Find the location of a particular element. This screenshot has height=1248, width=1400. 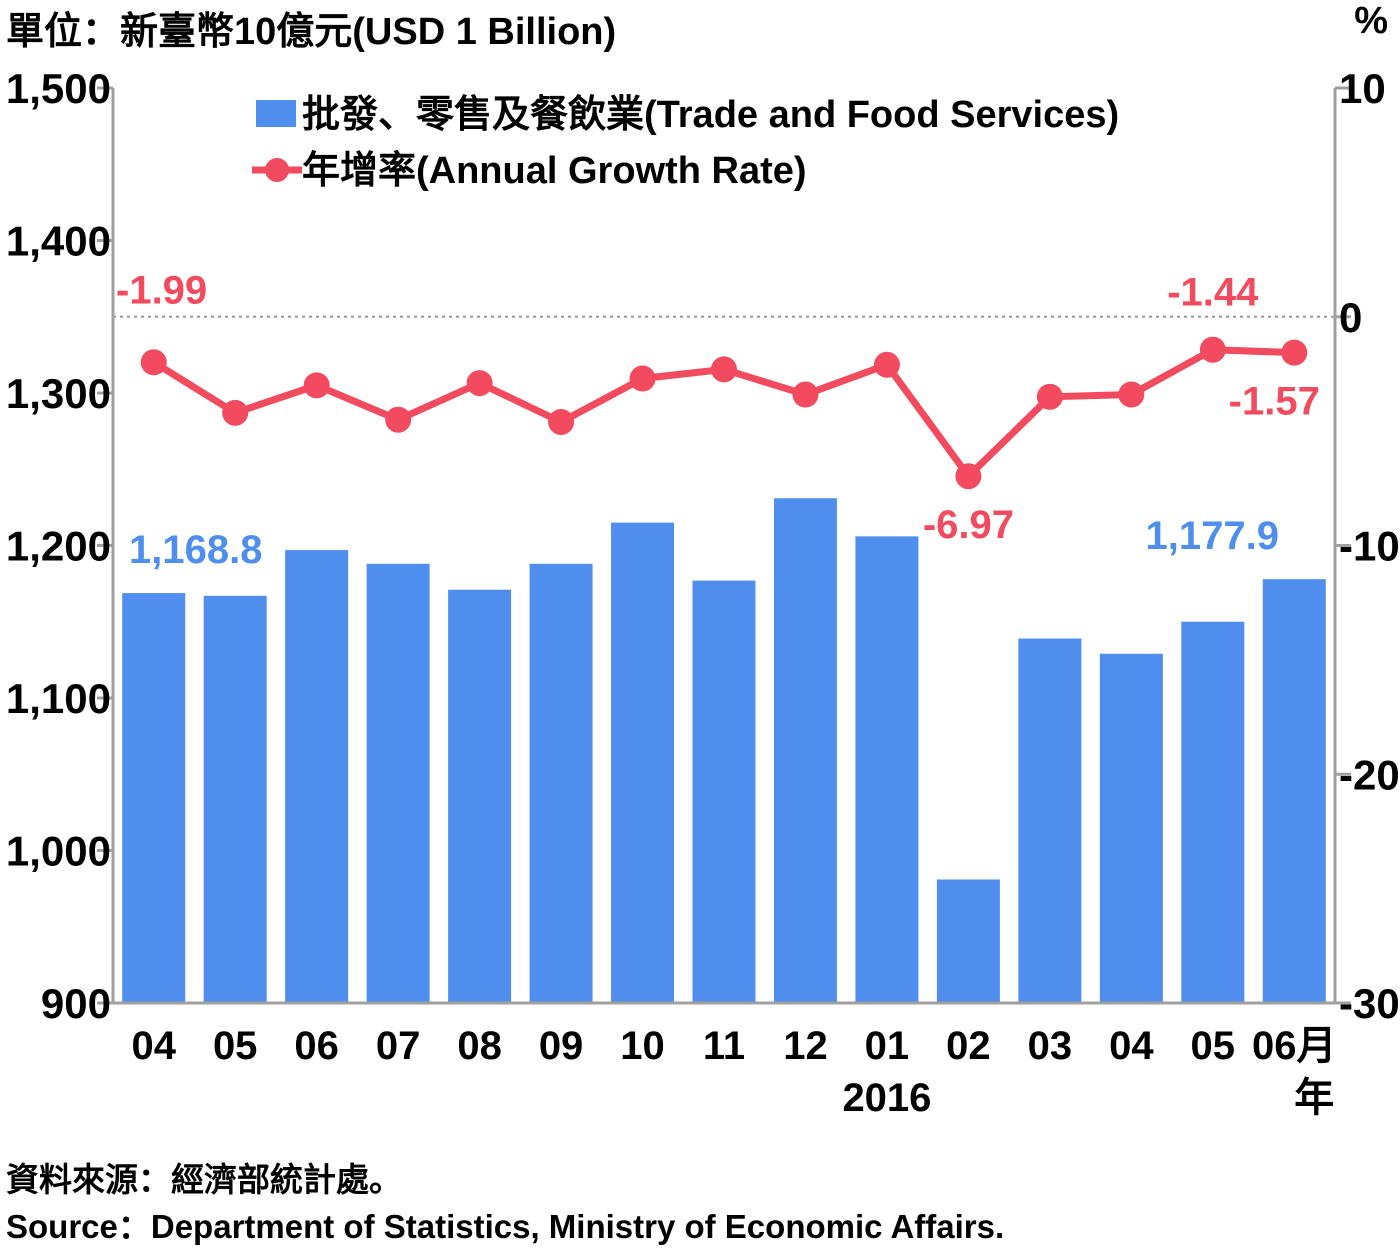

x-tick-label: 06月 is located at coordinates (1294, 1046).